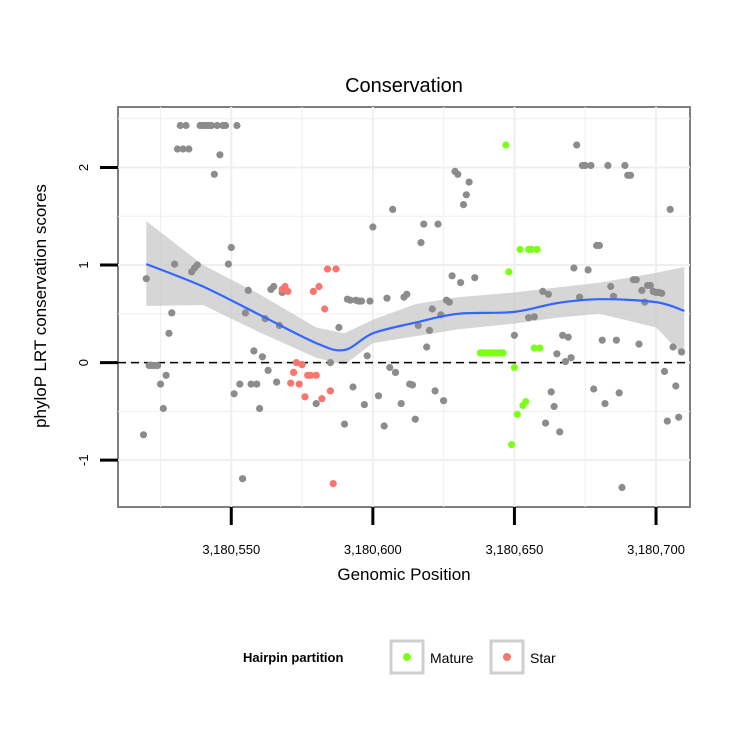 This screenshot has height=750, width=750. Describe the element at coordinates (373, 549) in the screenshot. I see `x-tick-label: 3,180,600` at that location.